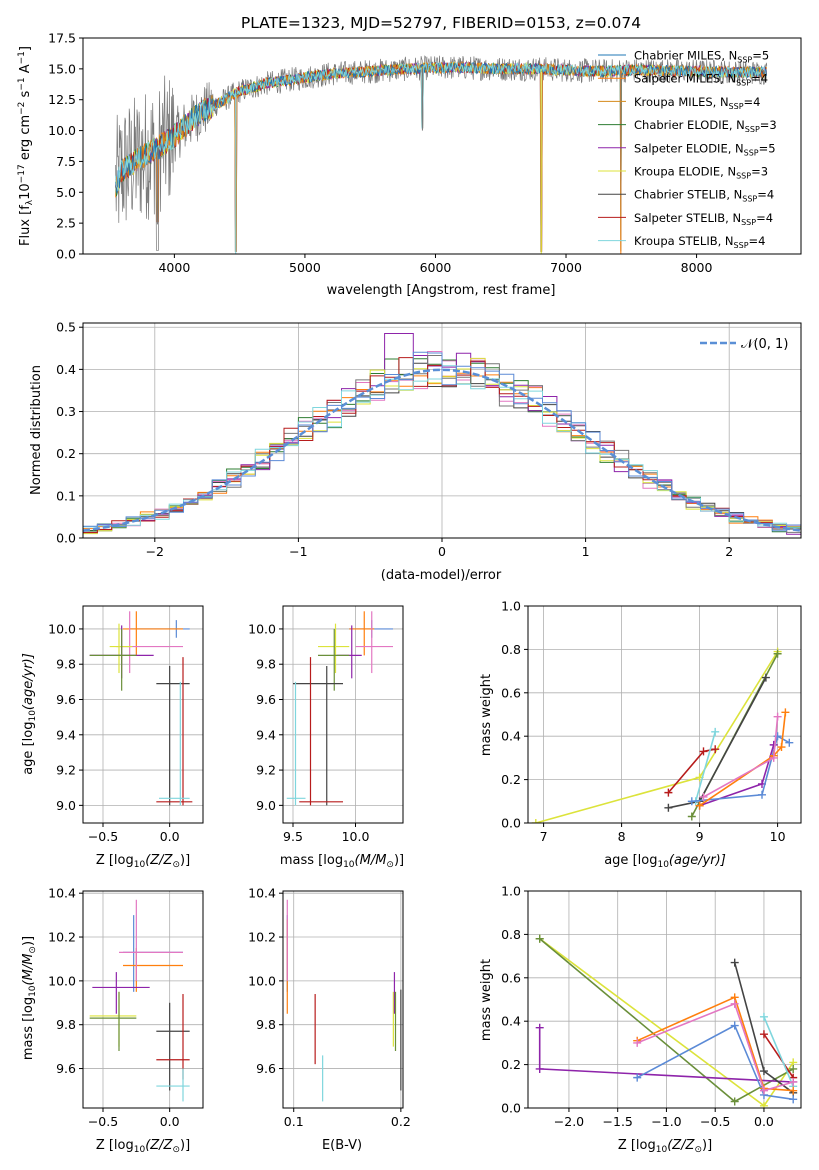 This screenshot has width=819, height=1170. I want to click on residuals-histogram-step, so click(442, 442).